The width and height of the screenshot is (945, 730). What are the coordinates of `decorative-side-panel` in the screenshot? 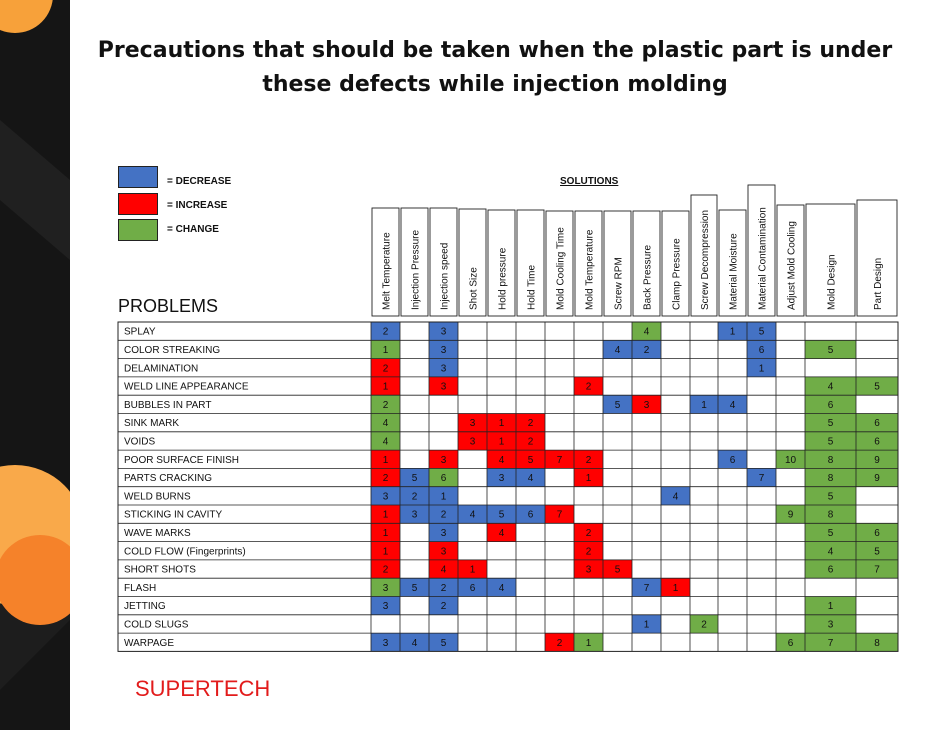 It's located at (35, 365).